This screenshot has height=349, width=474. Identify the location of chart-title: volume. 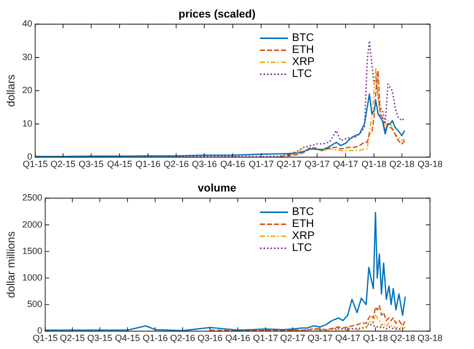
(217, 188).